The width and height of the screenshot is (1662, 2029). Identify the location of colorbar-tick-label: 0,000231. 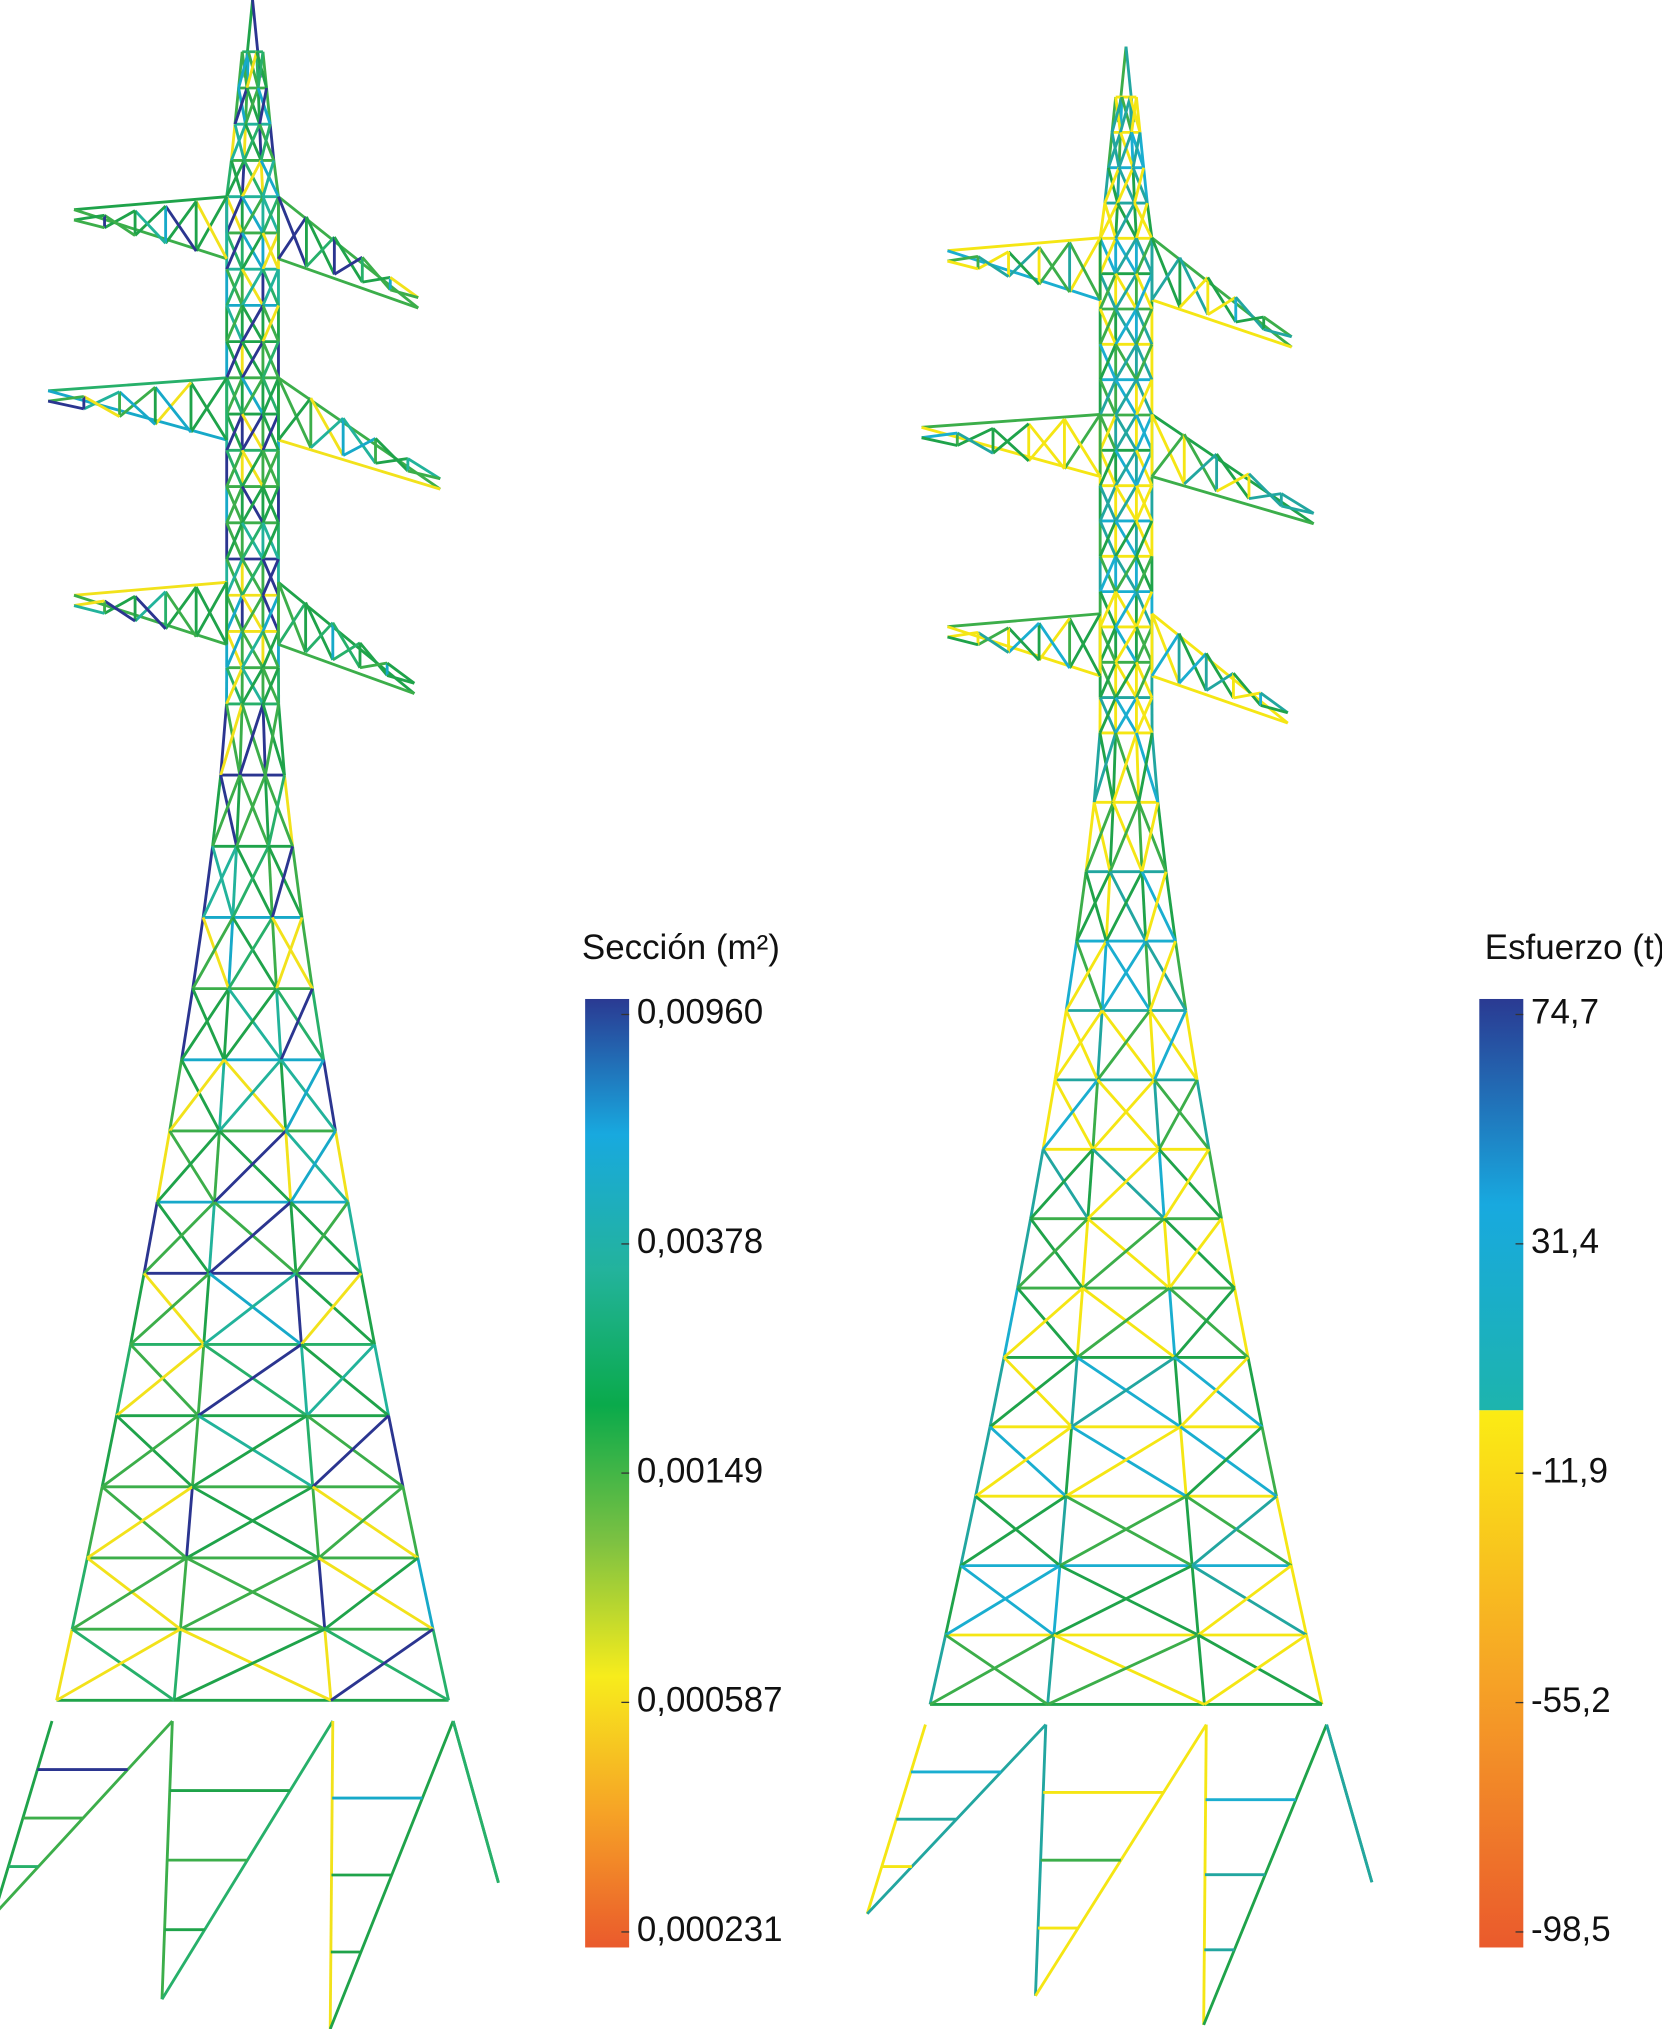
(710, 1929).